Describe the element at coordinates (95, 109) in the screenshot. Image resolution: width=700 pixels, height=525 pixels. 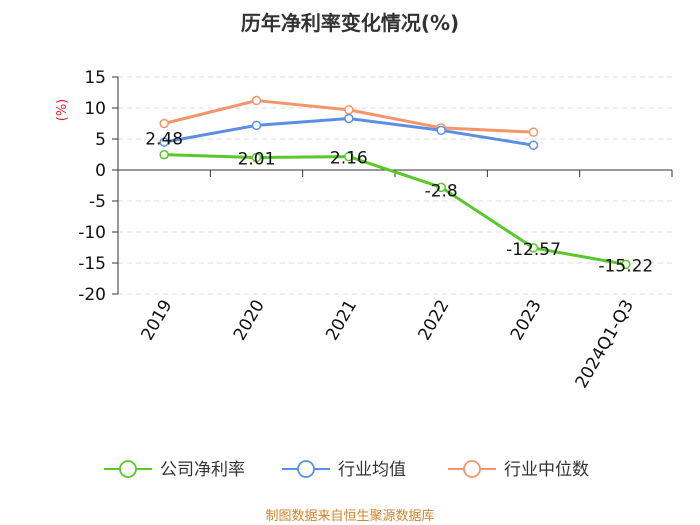
I see `y-tick-label: 10` at that location.